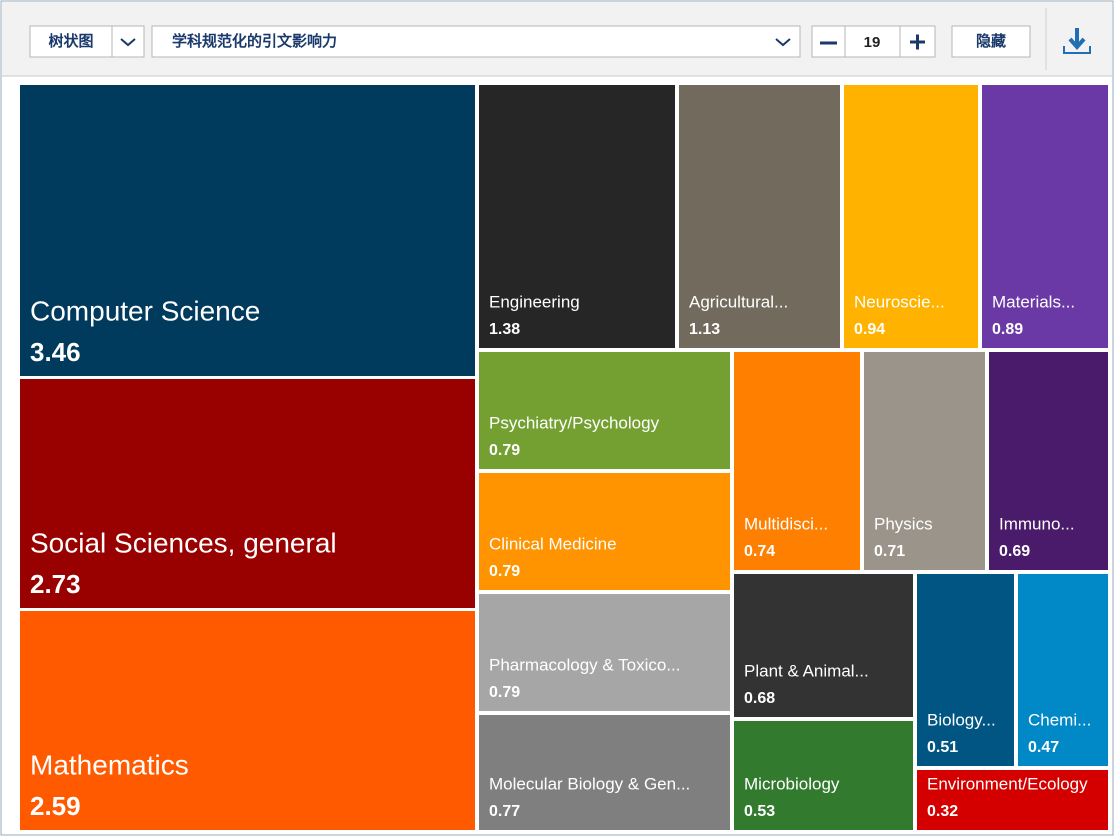  I want to click on tile-label: Mathematics, so click(109, 764).